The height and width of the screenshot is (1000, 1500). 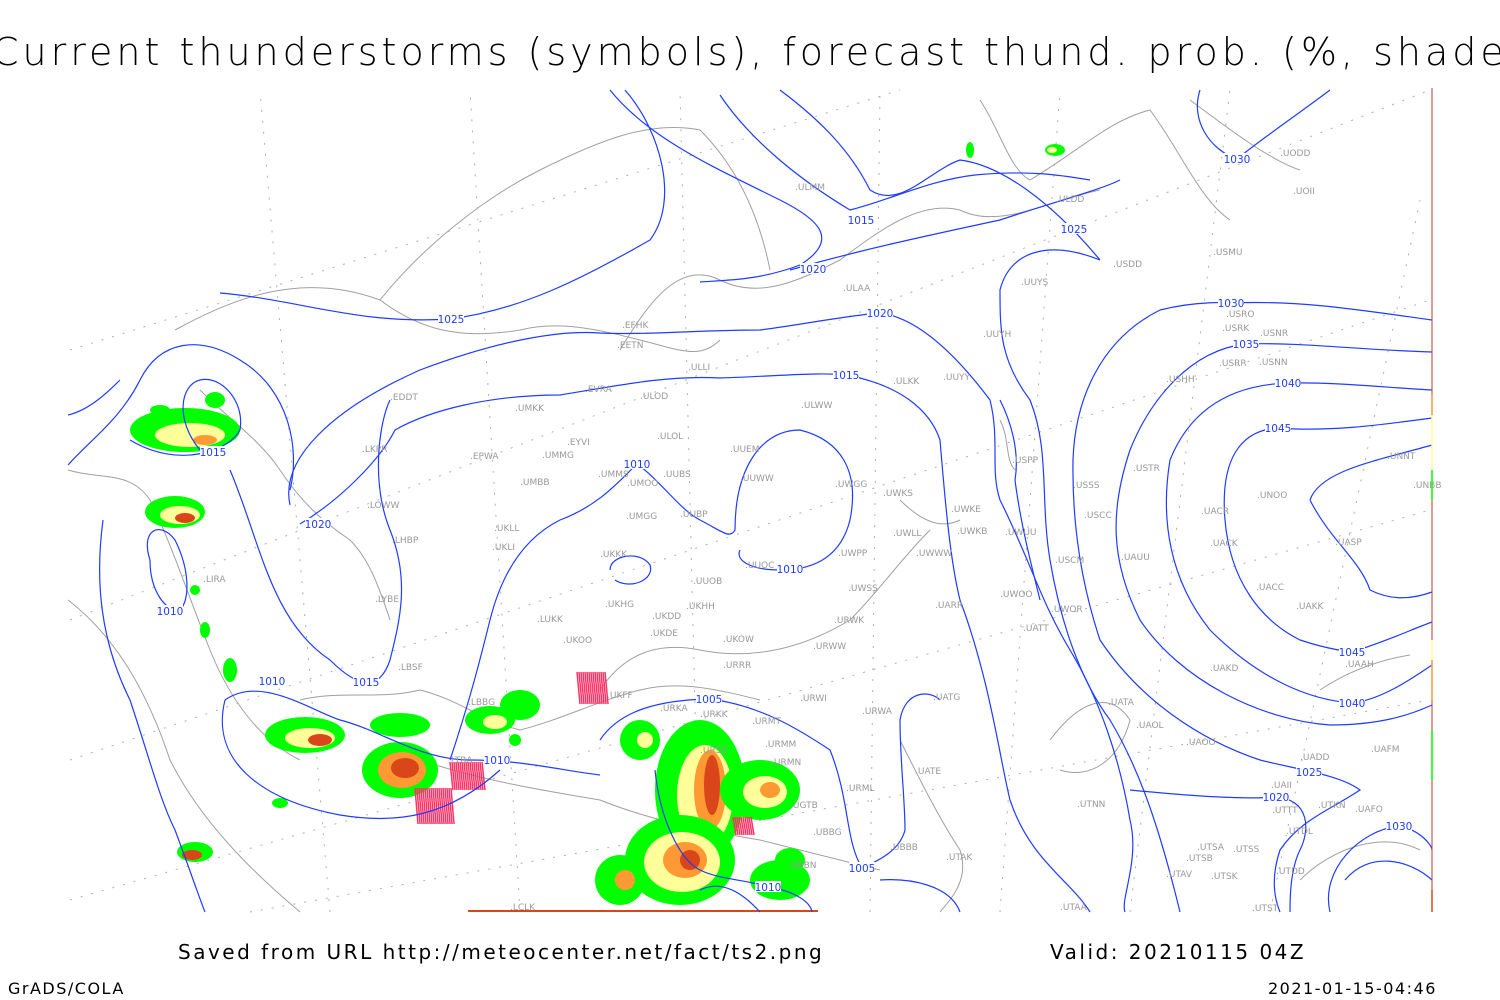 I want to click on station-label: .UMKK, so click(x=530, y=409).